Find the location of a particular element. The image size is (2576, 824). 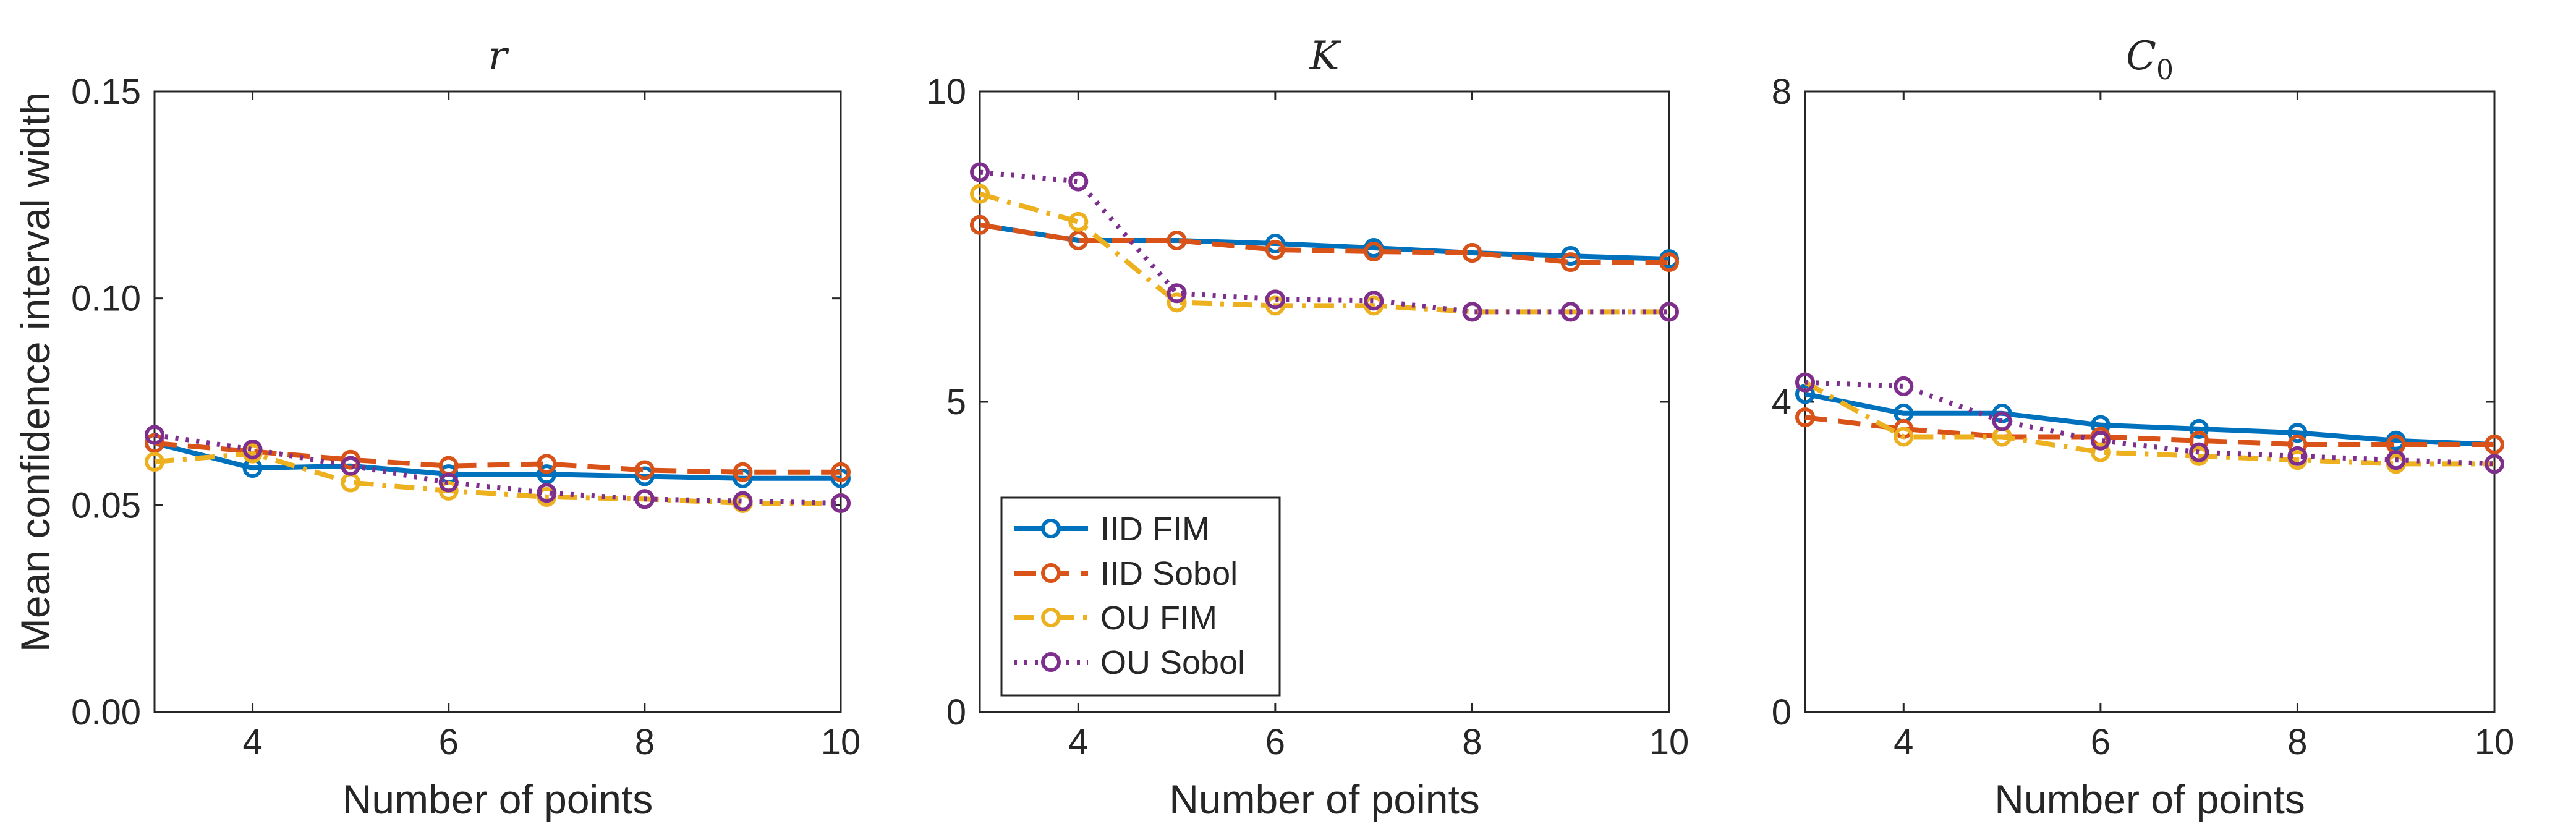

legend-entry: OU FIM is located at coordinates (1115, 618).